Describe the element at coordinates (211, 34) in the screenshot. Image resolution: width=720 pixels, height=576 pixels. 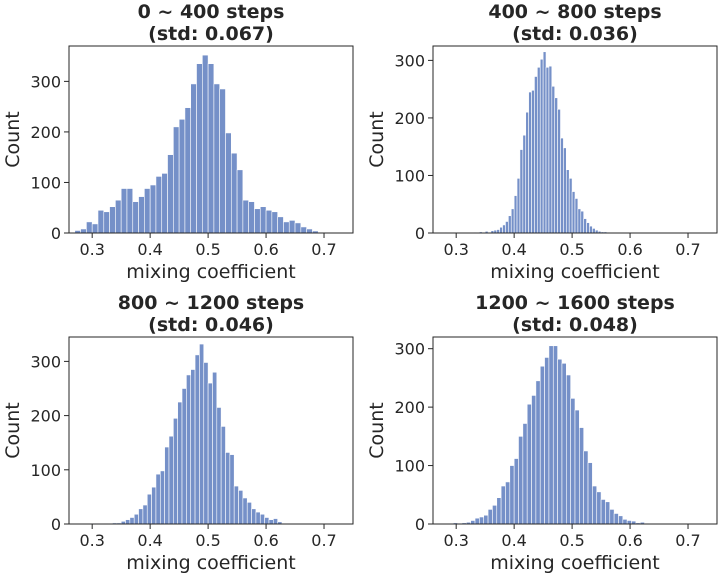
I see `subplot-subtitle: (std: 0.067)` at that location.